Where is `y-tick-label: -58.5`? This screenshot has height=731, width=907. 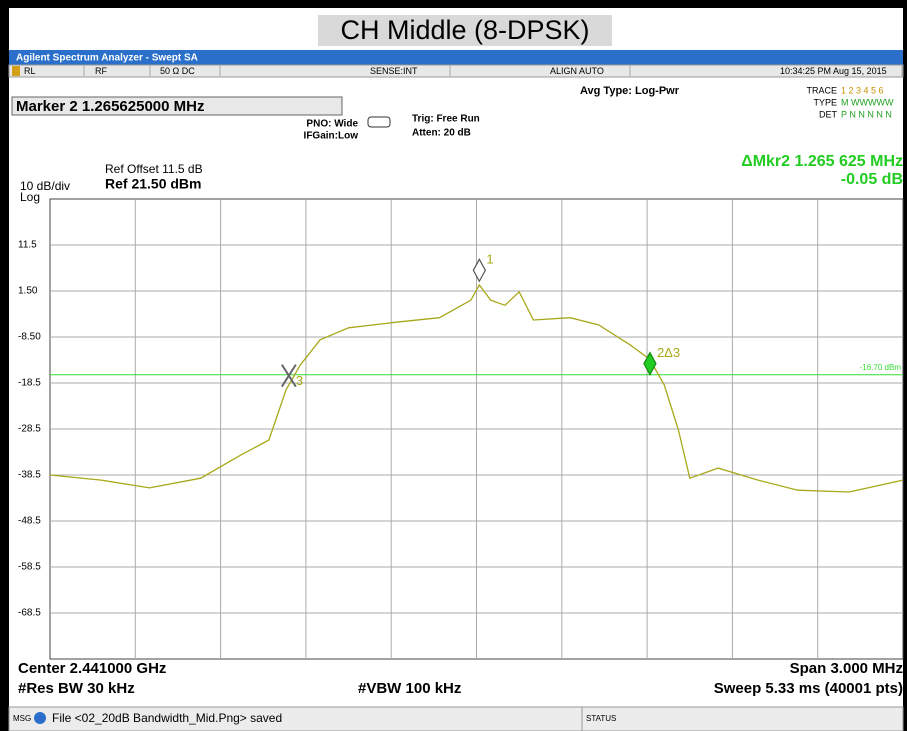
y-tick-label: -58.5 is located at coordinates (29, 567).